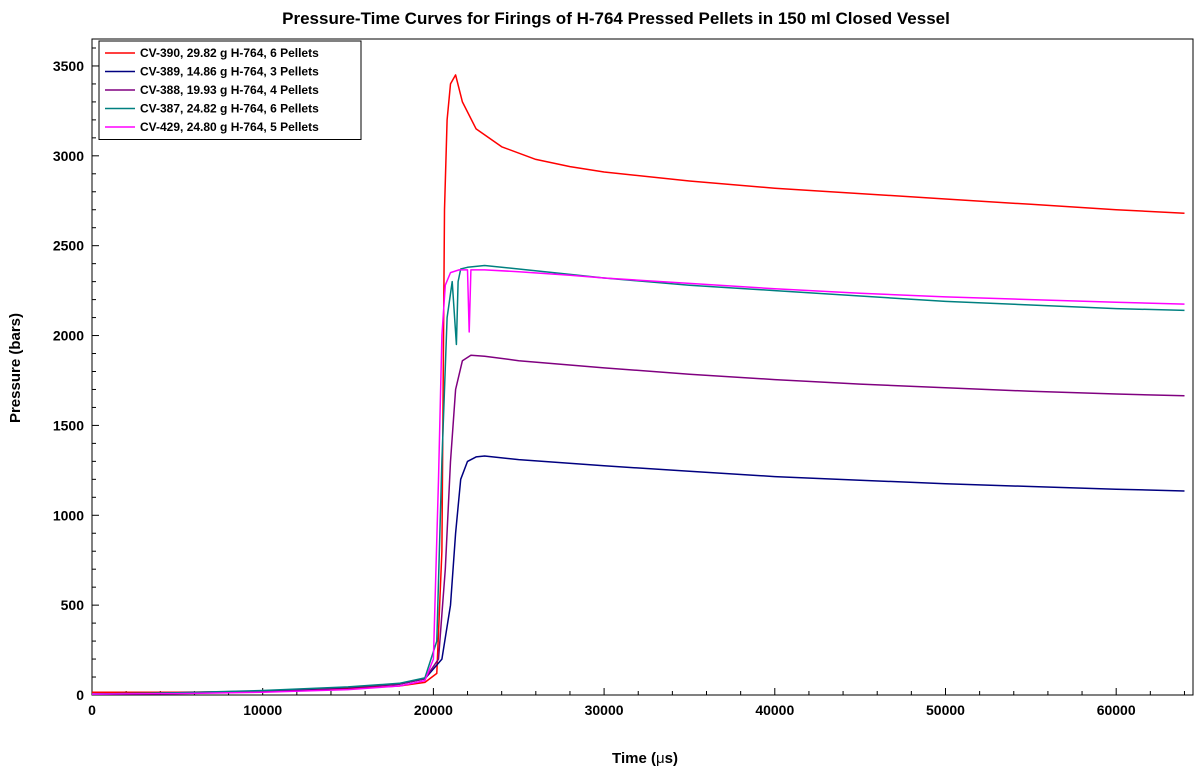 The width and height of the screenshot is (1202, 771). Describe the element at coordinates (68, 425) in the screenshot. I see `y-tick-label: 1500` at that location.